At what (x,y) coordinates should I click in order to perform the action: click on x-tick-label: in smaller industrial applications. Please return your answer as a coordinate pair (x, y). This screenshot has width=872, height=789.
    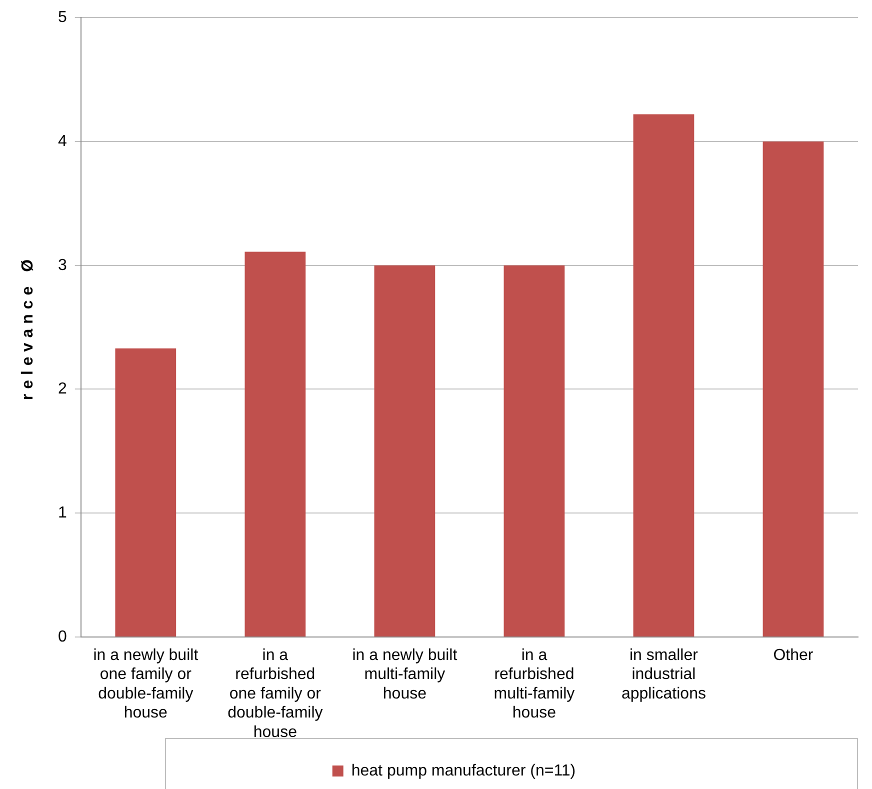
    Looking at the image, I should click on (663, 674).